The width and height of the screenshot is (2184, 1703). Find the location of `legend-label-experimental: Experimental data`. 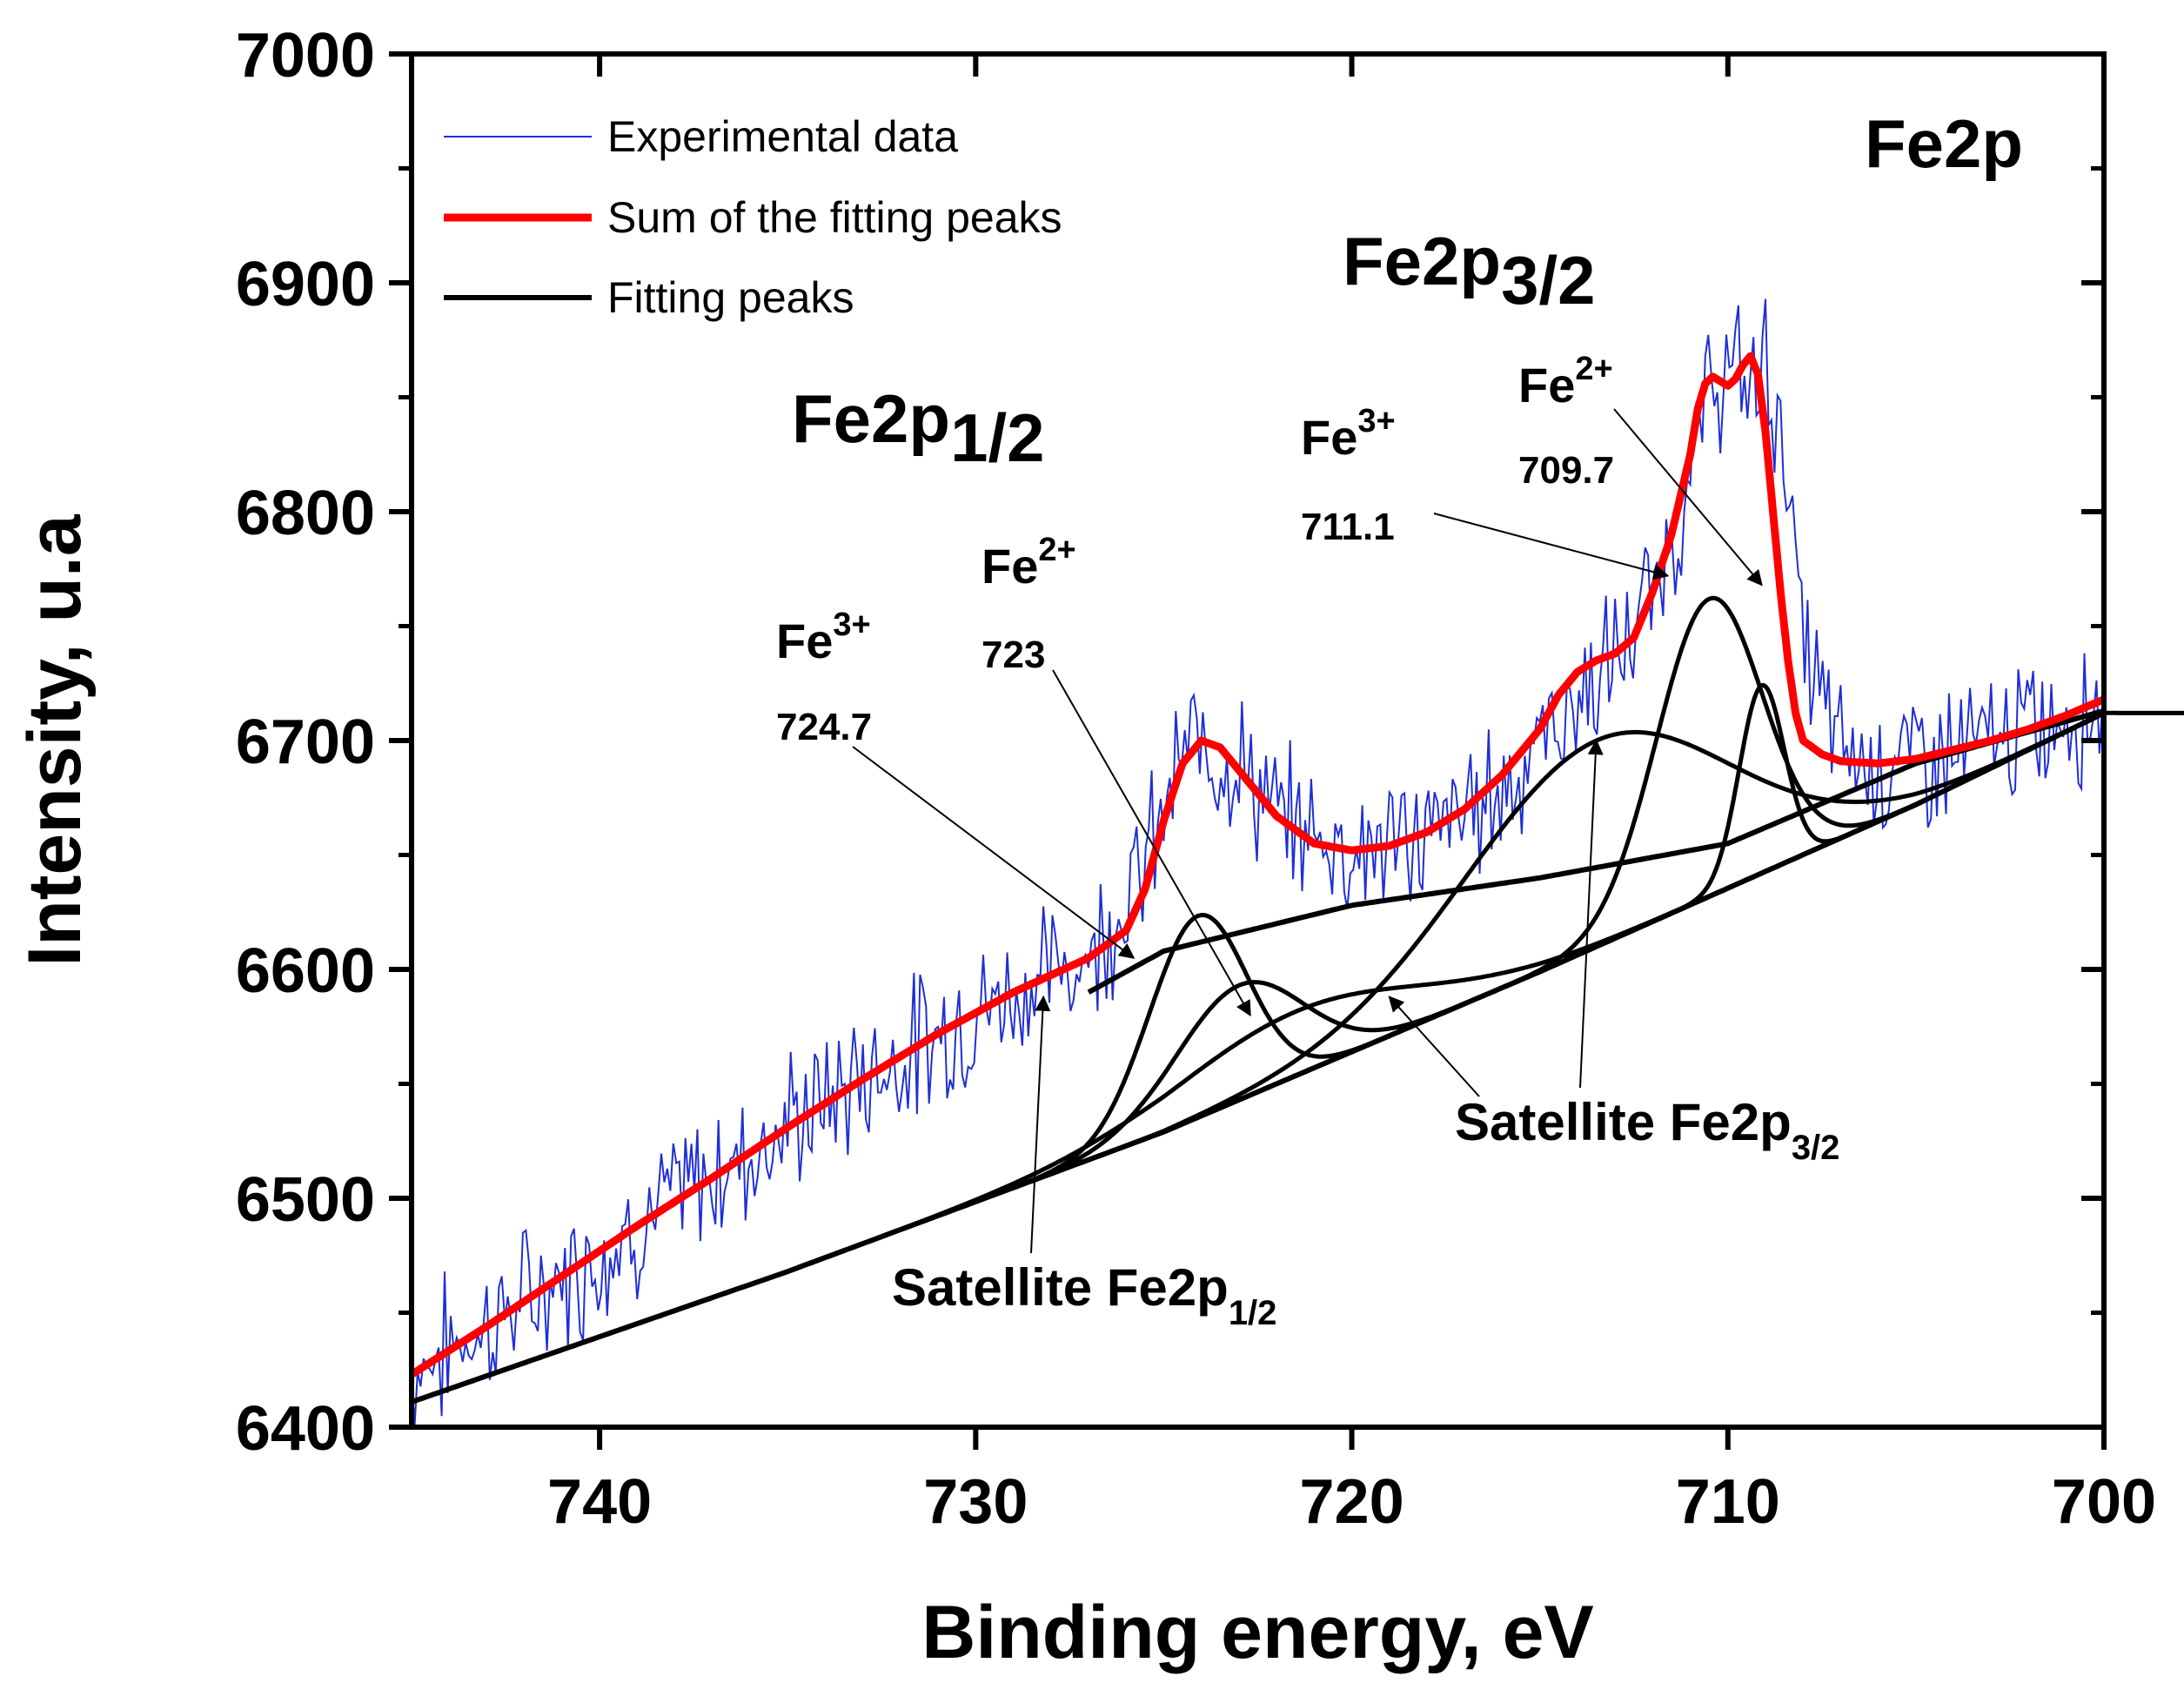

legend-label-experimental: Experimental data is located at coordinates (782, 136).